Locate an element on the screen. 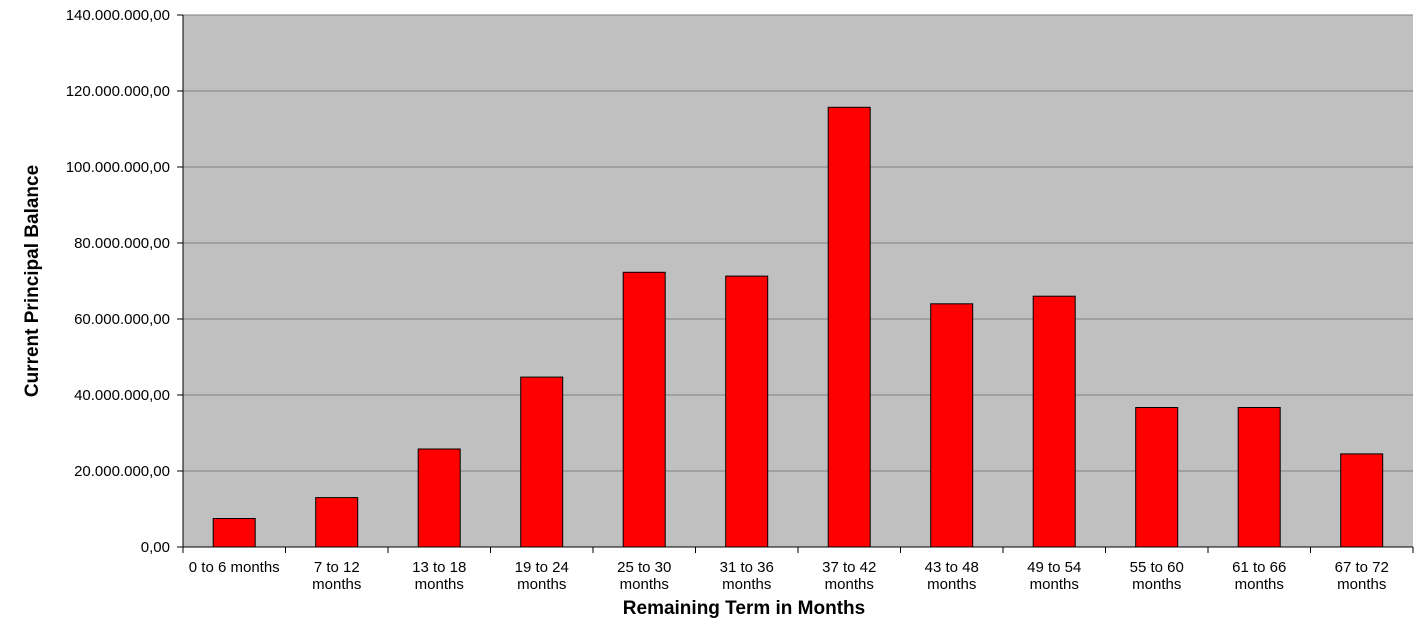 This screenshot has width=1414, height=623. x-tick-label-line: 67 to 72 is located at coordinates (1362, 567).